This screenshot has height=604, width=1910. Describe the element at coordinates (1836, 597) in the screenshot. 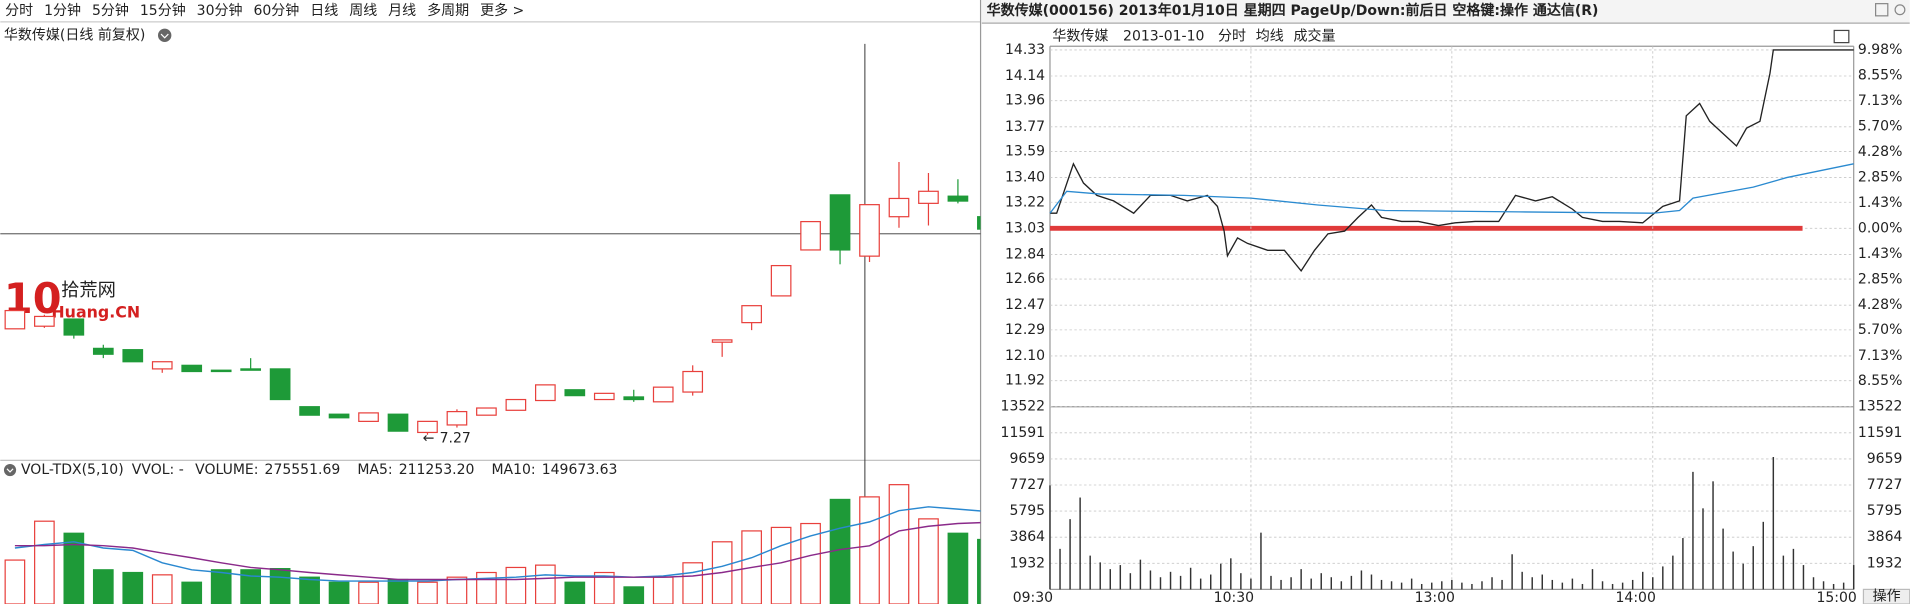

I see `x-tick-label: 15:00` at that location.